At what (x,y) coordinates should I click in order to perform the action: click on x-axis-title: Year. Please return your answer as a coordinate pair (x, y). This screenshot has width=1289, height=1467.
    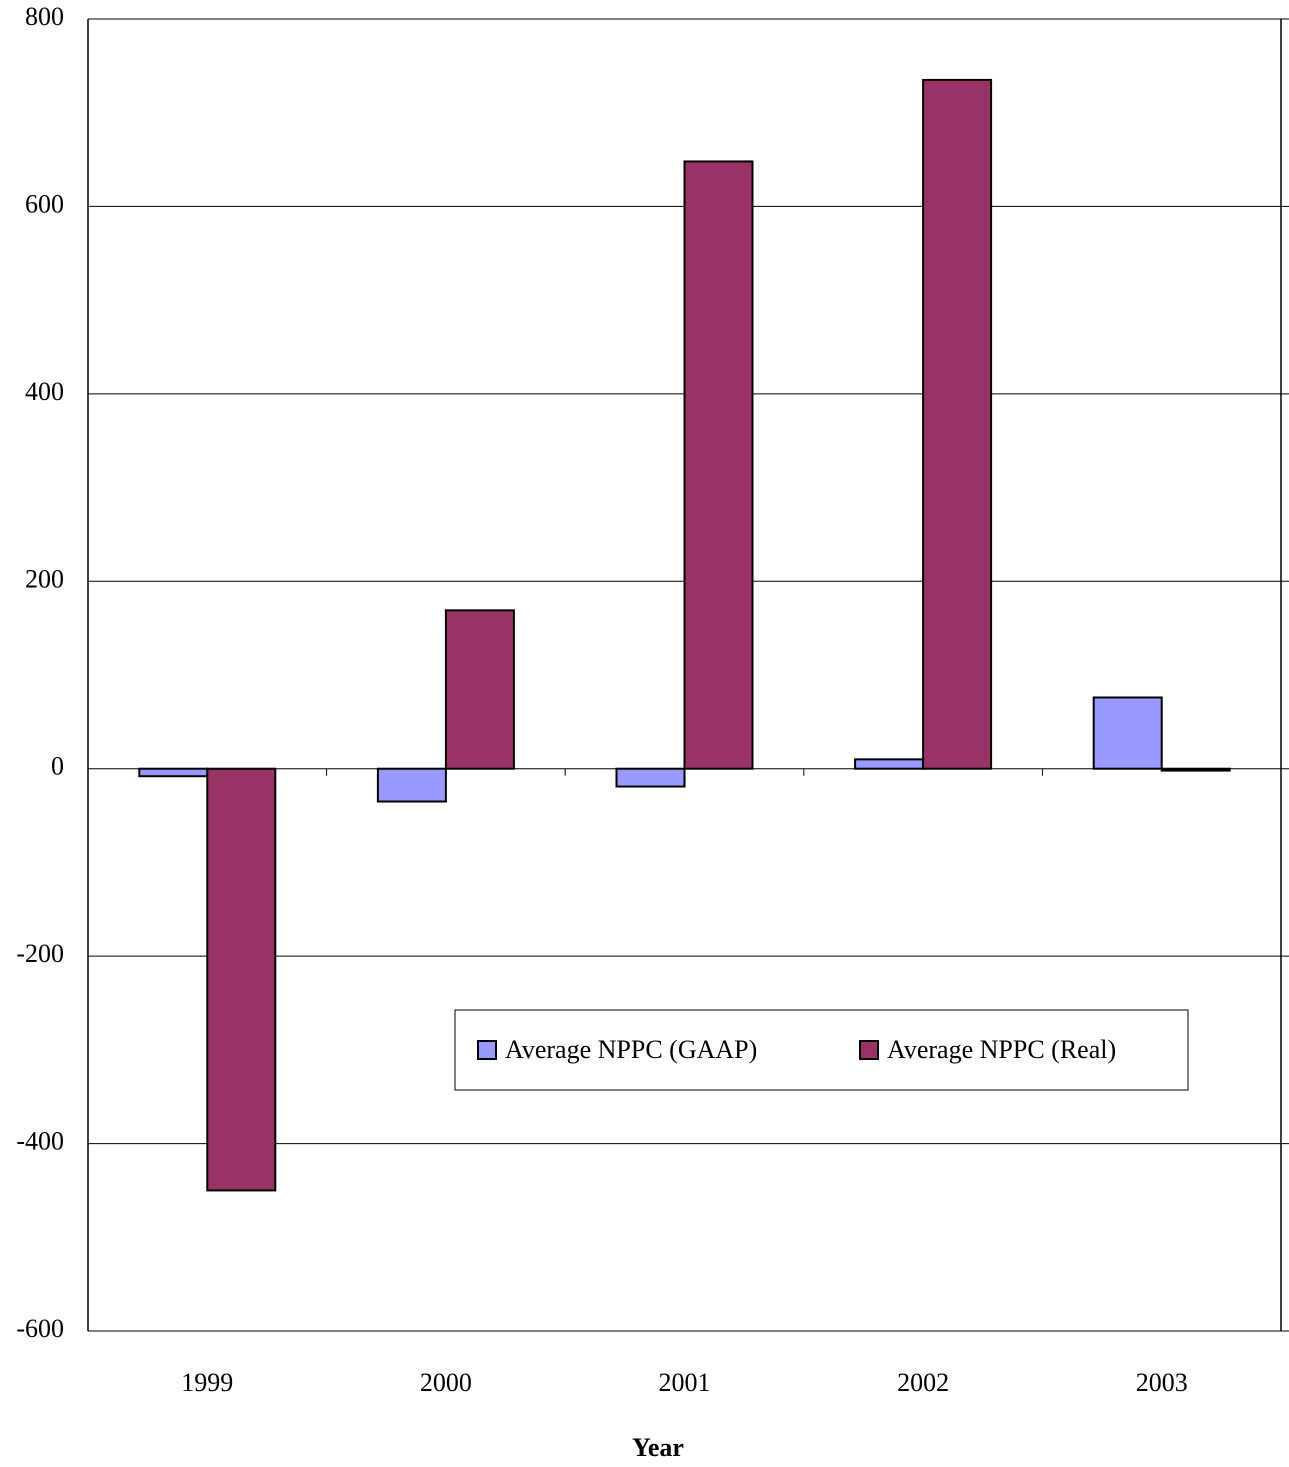
    Looking at the image, I should click on (658, 1447).